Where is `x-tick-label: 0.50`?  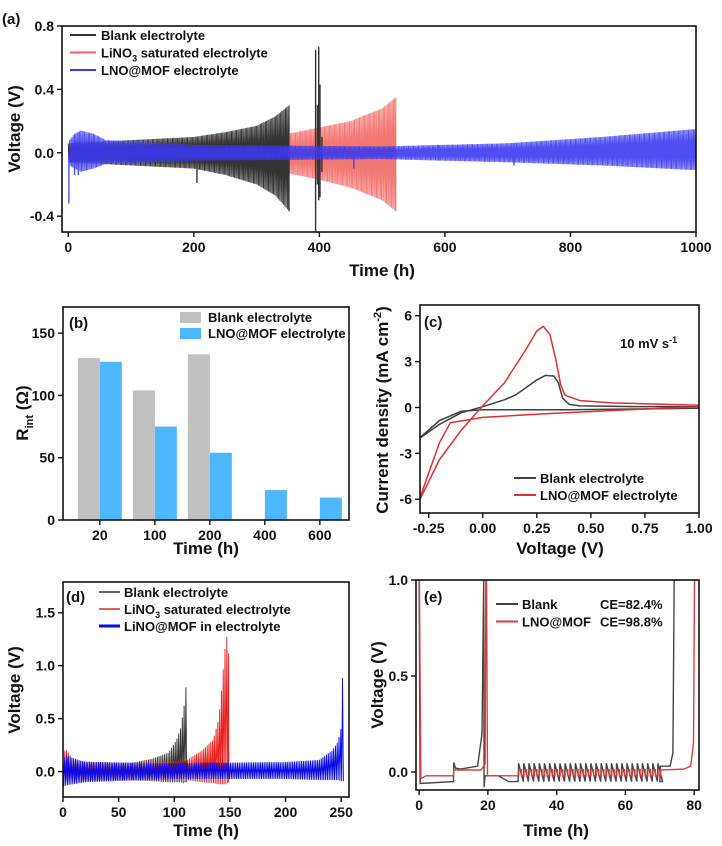 x-tick-label: 0.50 is located at coordinates (590, 528).